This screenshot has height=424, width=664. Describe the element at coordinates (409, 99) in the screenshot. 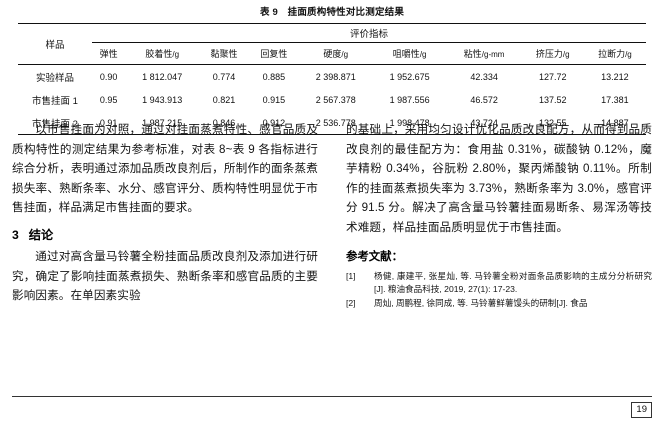

I see `cell-value: 1 987.556` at that location.